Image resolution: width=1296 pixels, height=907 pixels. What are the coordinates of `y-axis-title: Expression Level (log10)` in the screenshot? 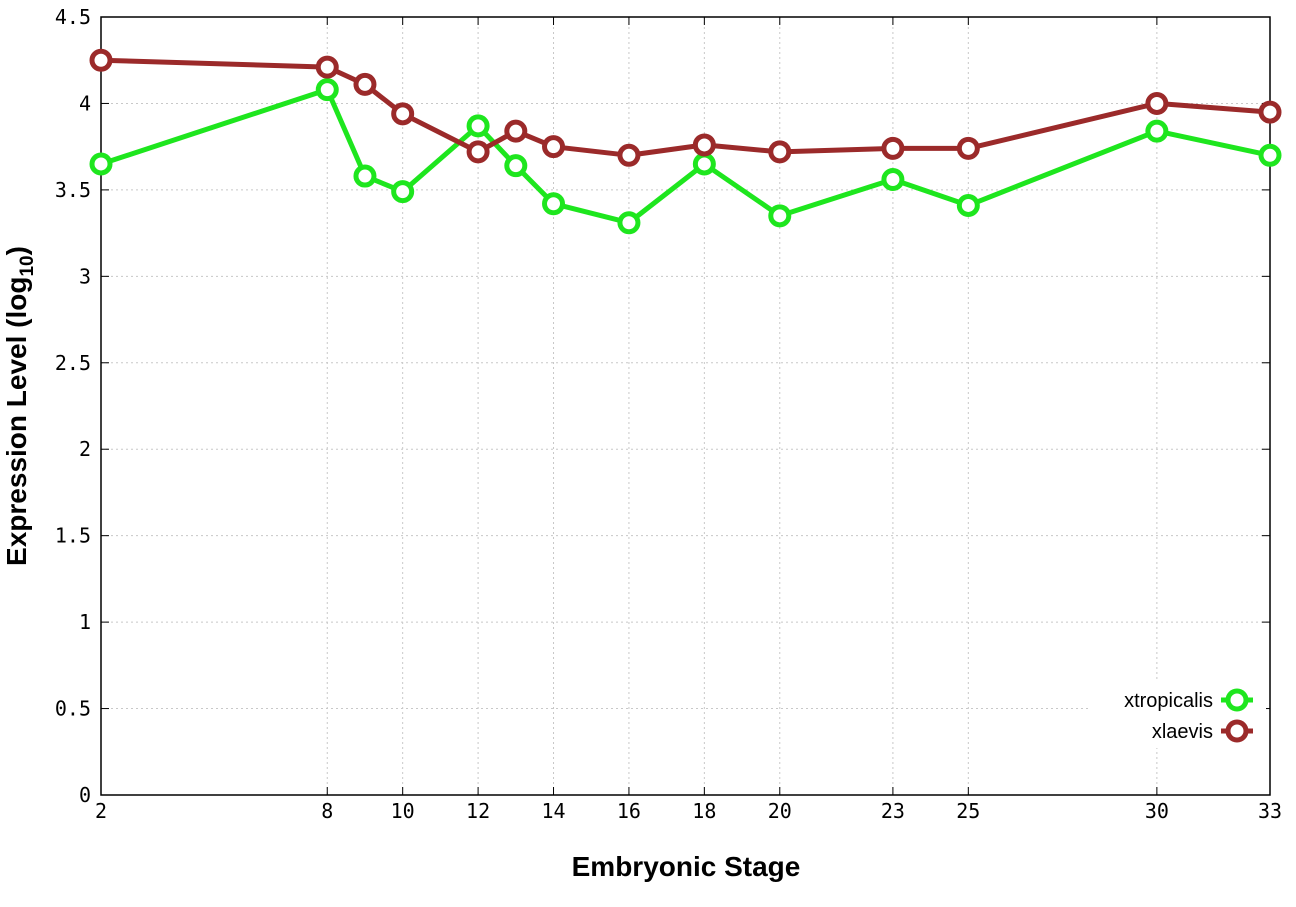 It's located at (19, 406).